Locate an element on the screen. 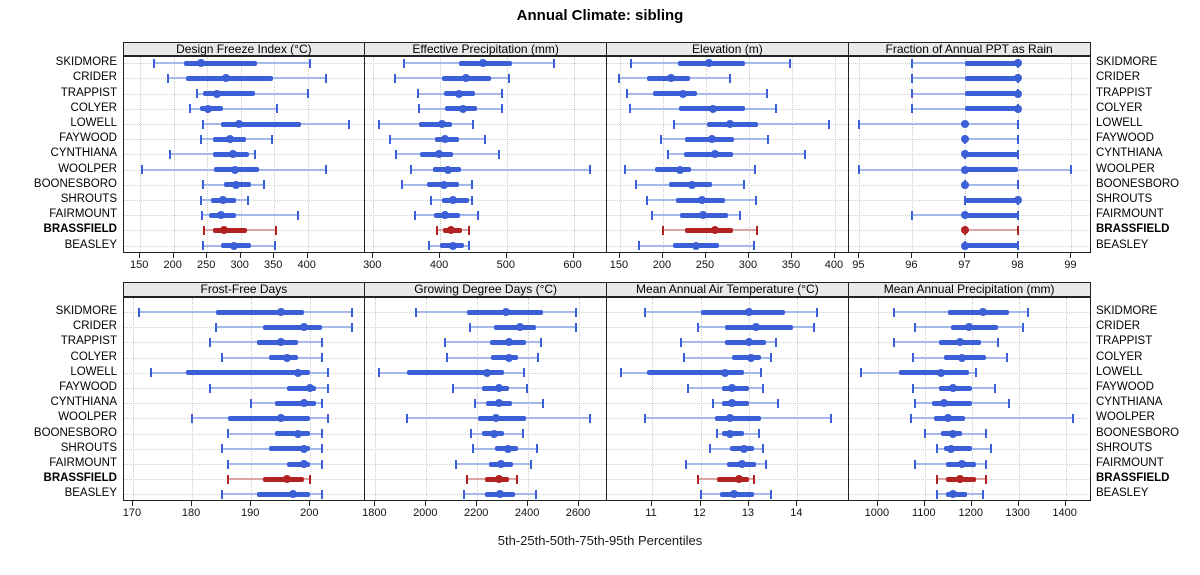 The height and width of the screenshot is (575, 1200). site-label-left: WOOLPER is located at coordinates (87, 417).